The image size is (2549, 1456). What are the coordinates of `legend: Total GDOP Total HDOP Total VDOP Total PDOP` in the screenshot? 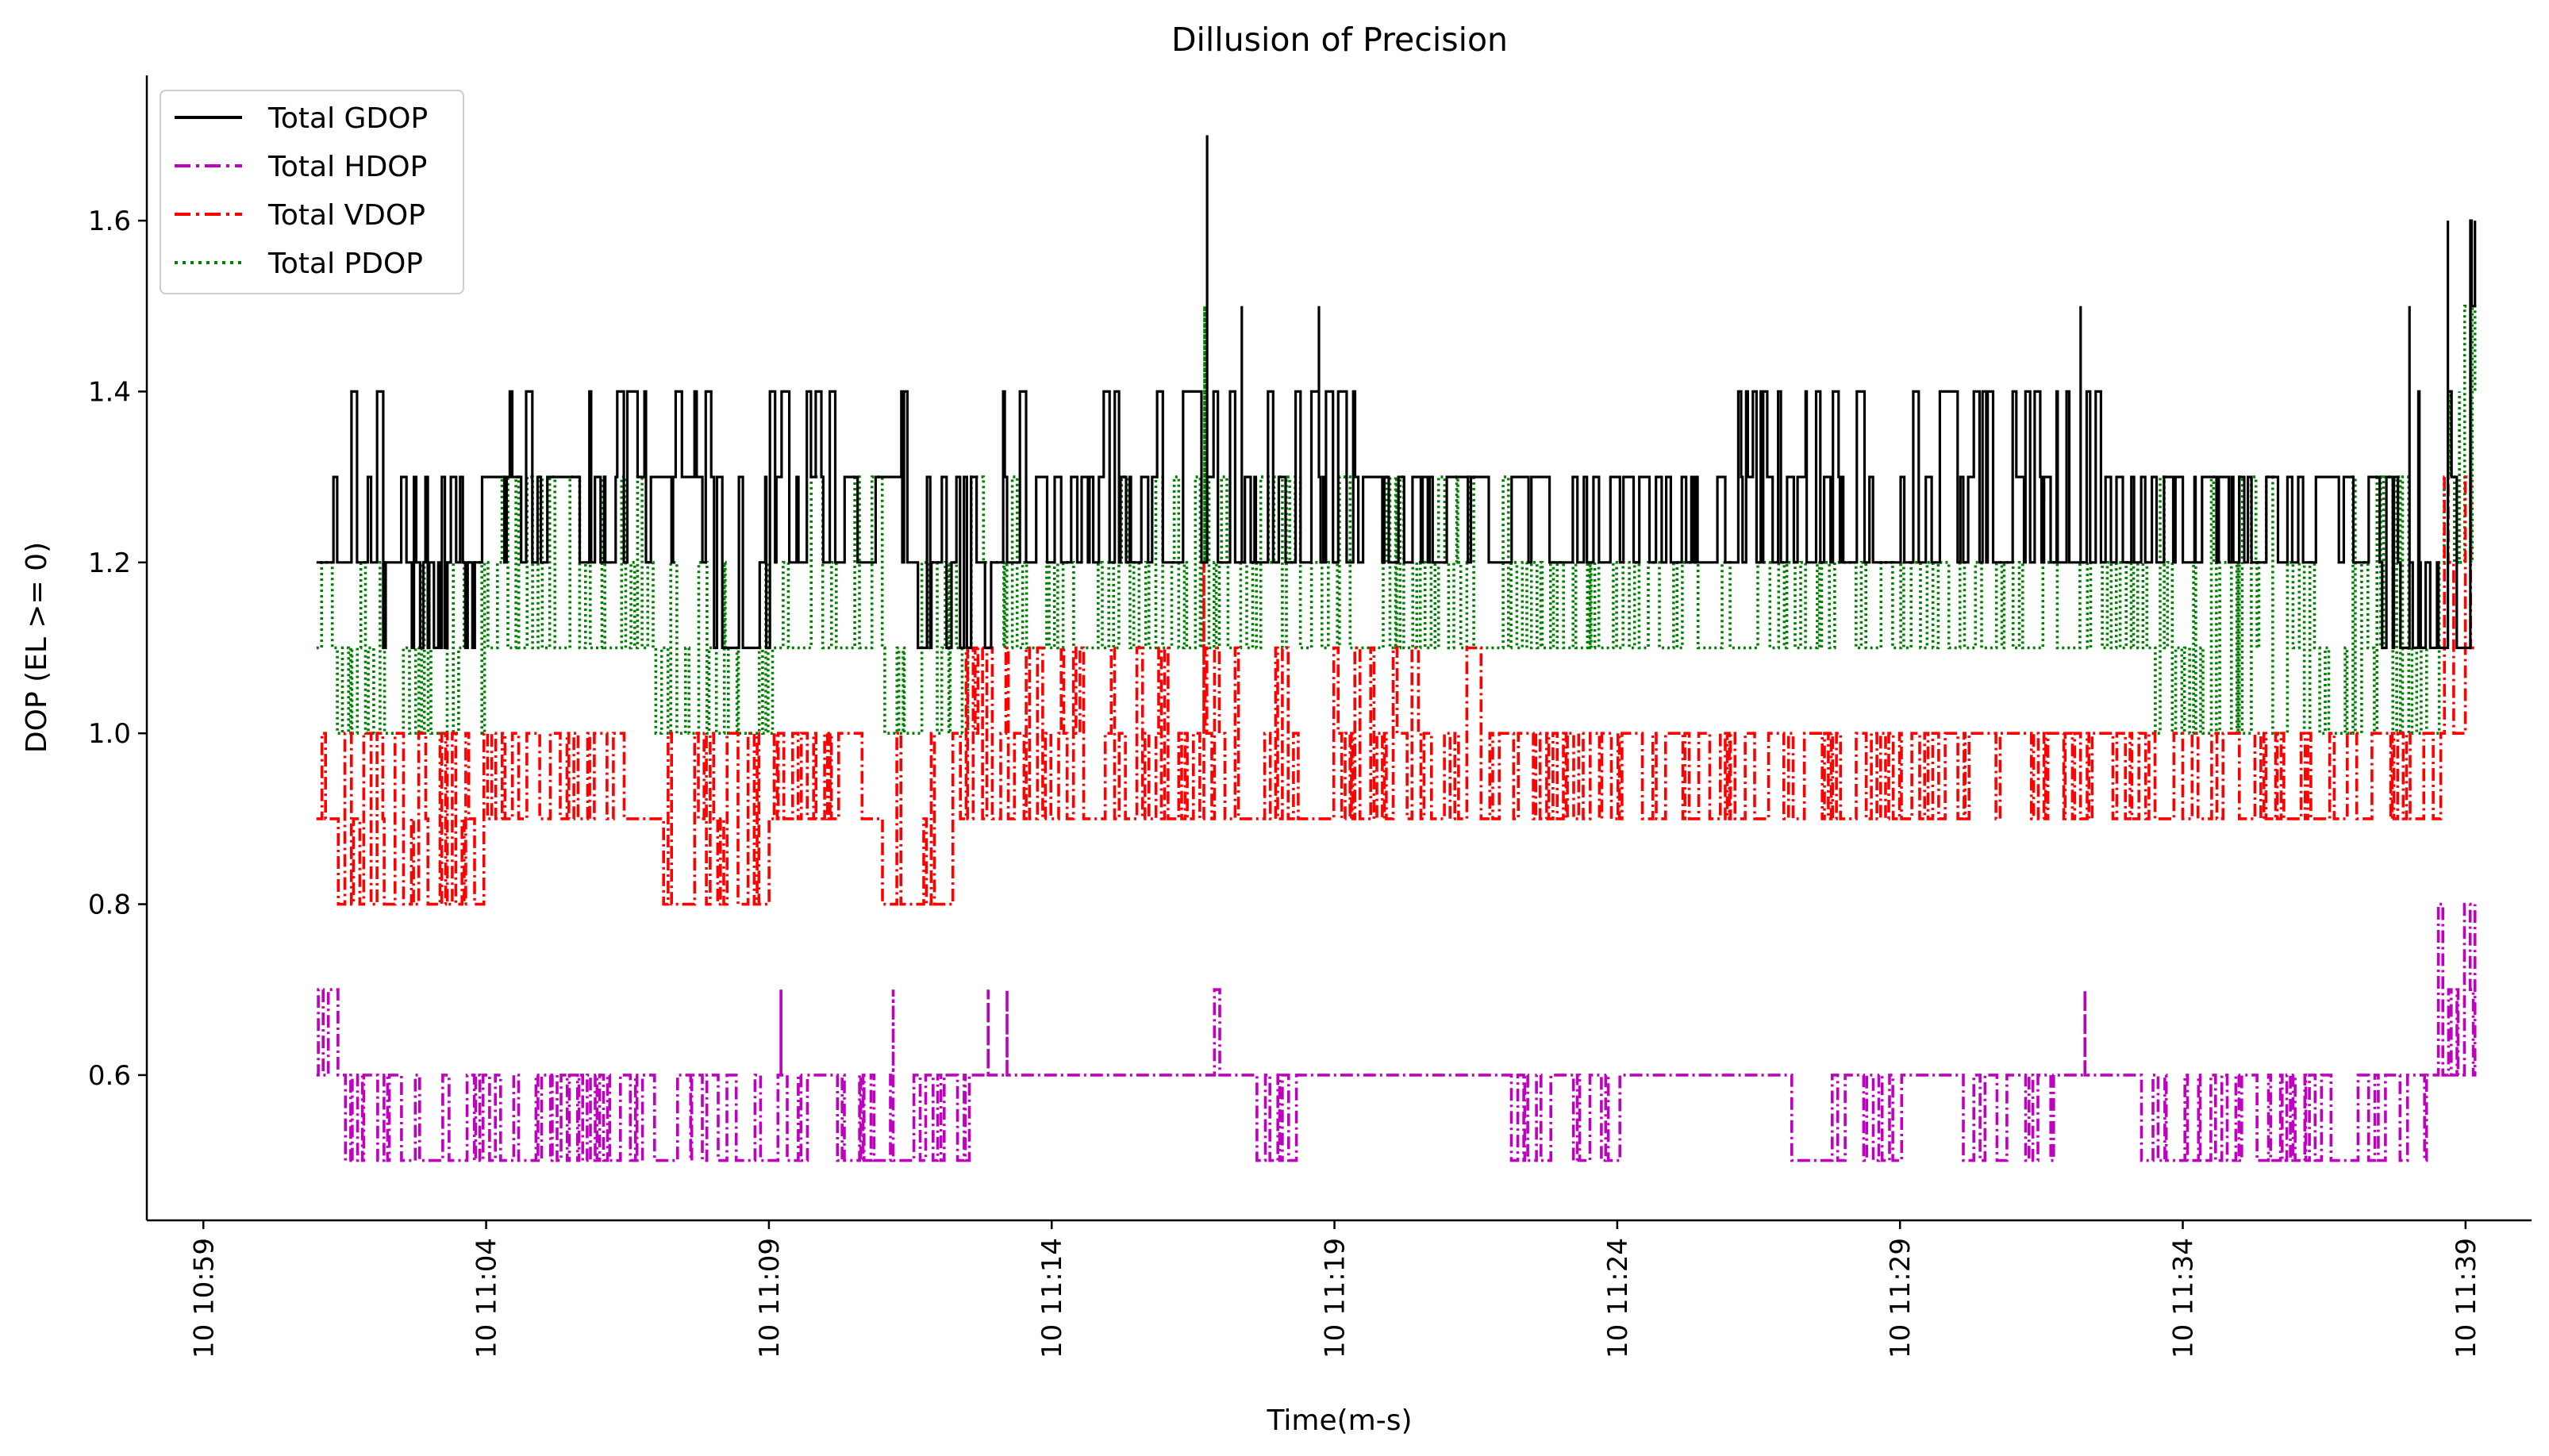 It's located at (312, 192).